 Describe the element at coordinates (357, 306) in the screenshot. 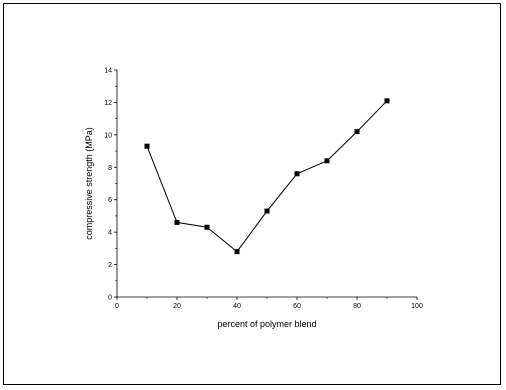

I see `x-tick-label: 80` at that location.